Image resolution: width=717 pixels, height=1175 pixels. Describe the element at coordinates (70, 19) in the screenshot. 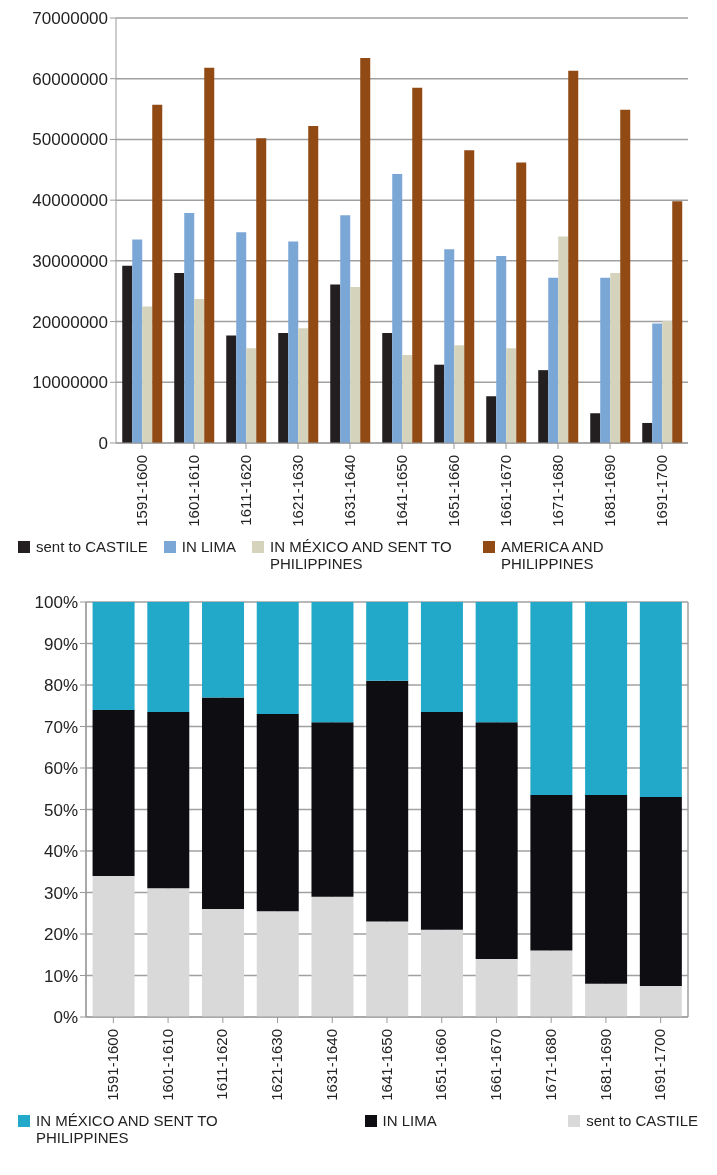

I see `y-tick-label: 70000000` at that location.